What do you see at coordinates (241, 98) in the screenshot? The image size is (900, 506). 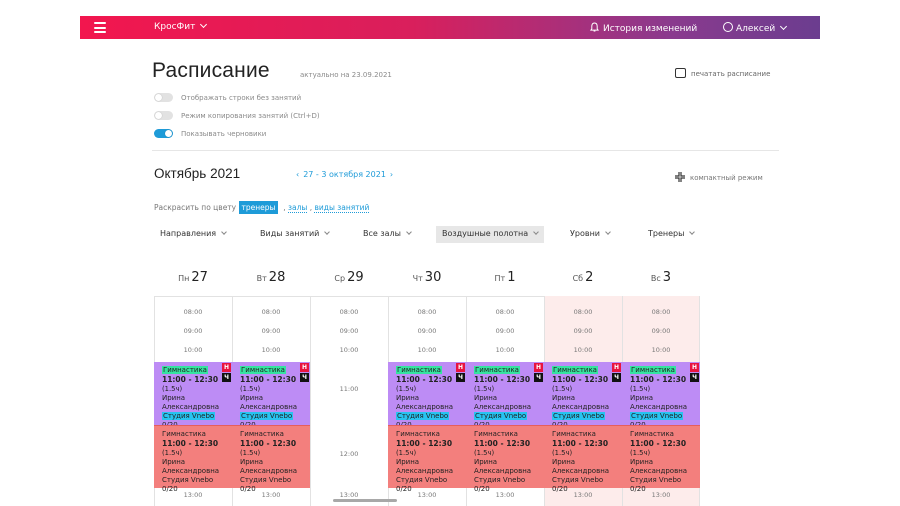 I see `toggle-label: Отображать строки без занятий` at bounding box center [241, 98].